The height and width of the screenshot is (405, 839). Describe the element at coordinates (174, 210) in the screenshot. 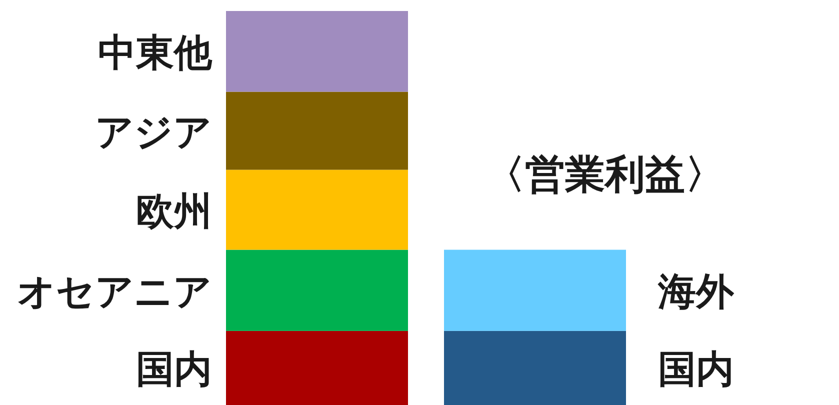

I see `series-label: 欧州` at that location.